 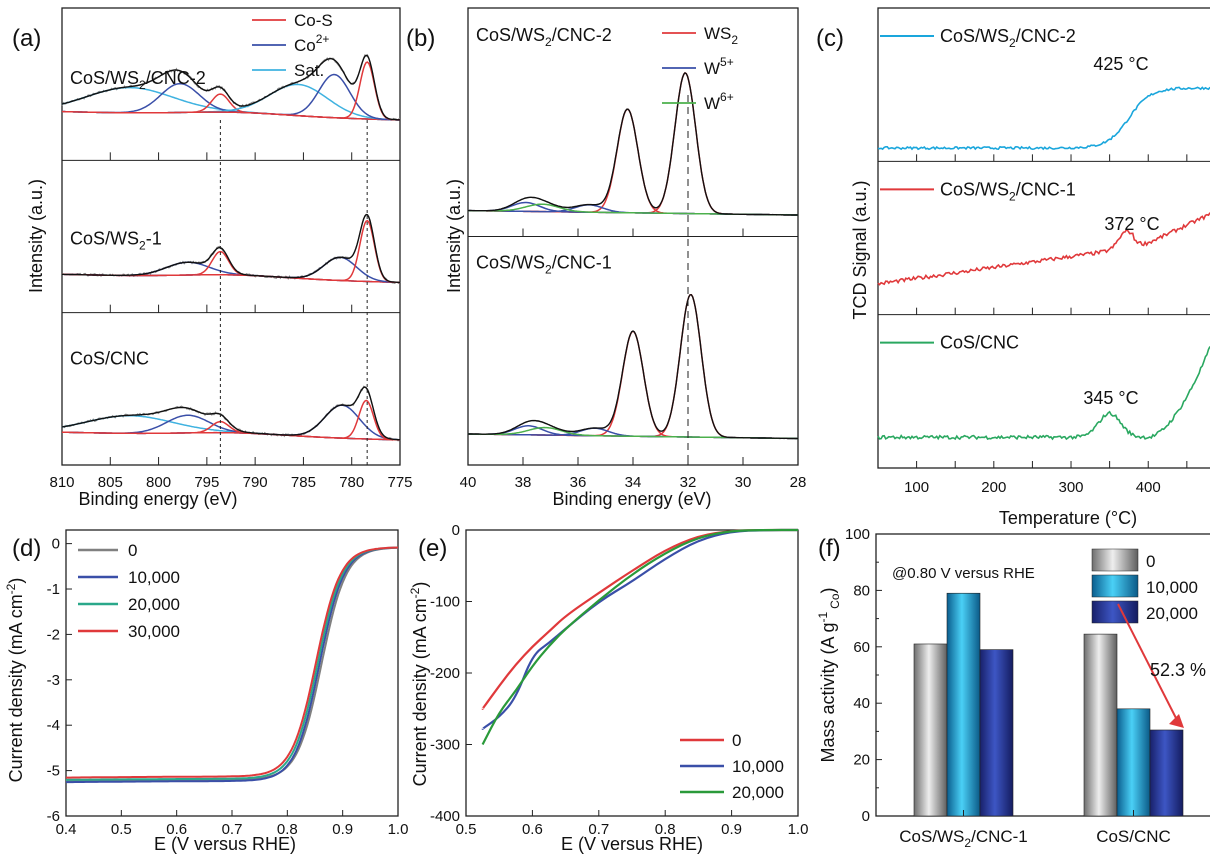 I want to click on subplot-label: CoS/WS2/CNC-2, so click(x=544, y=37).